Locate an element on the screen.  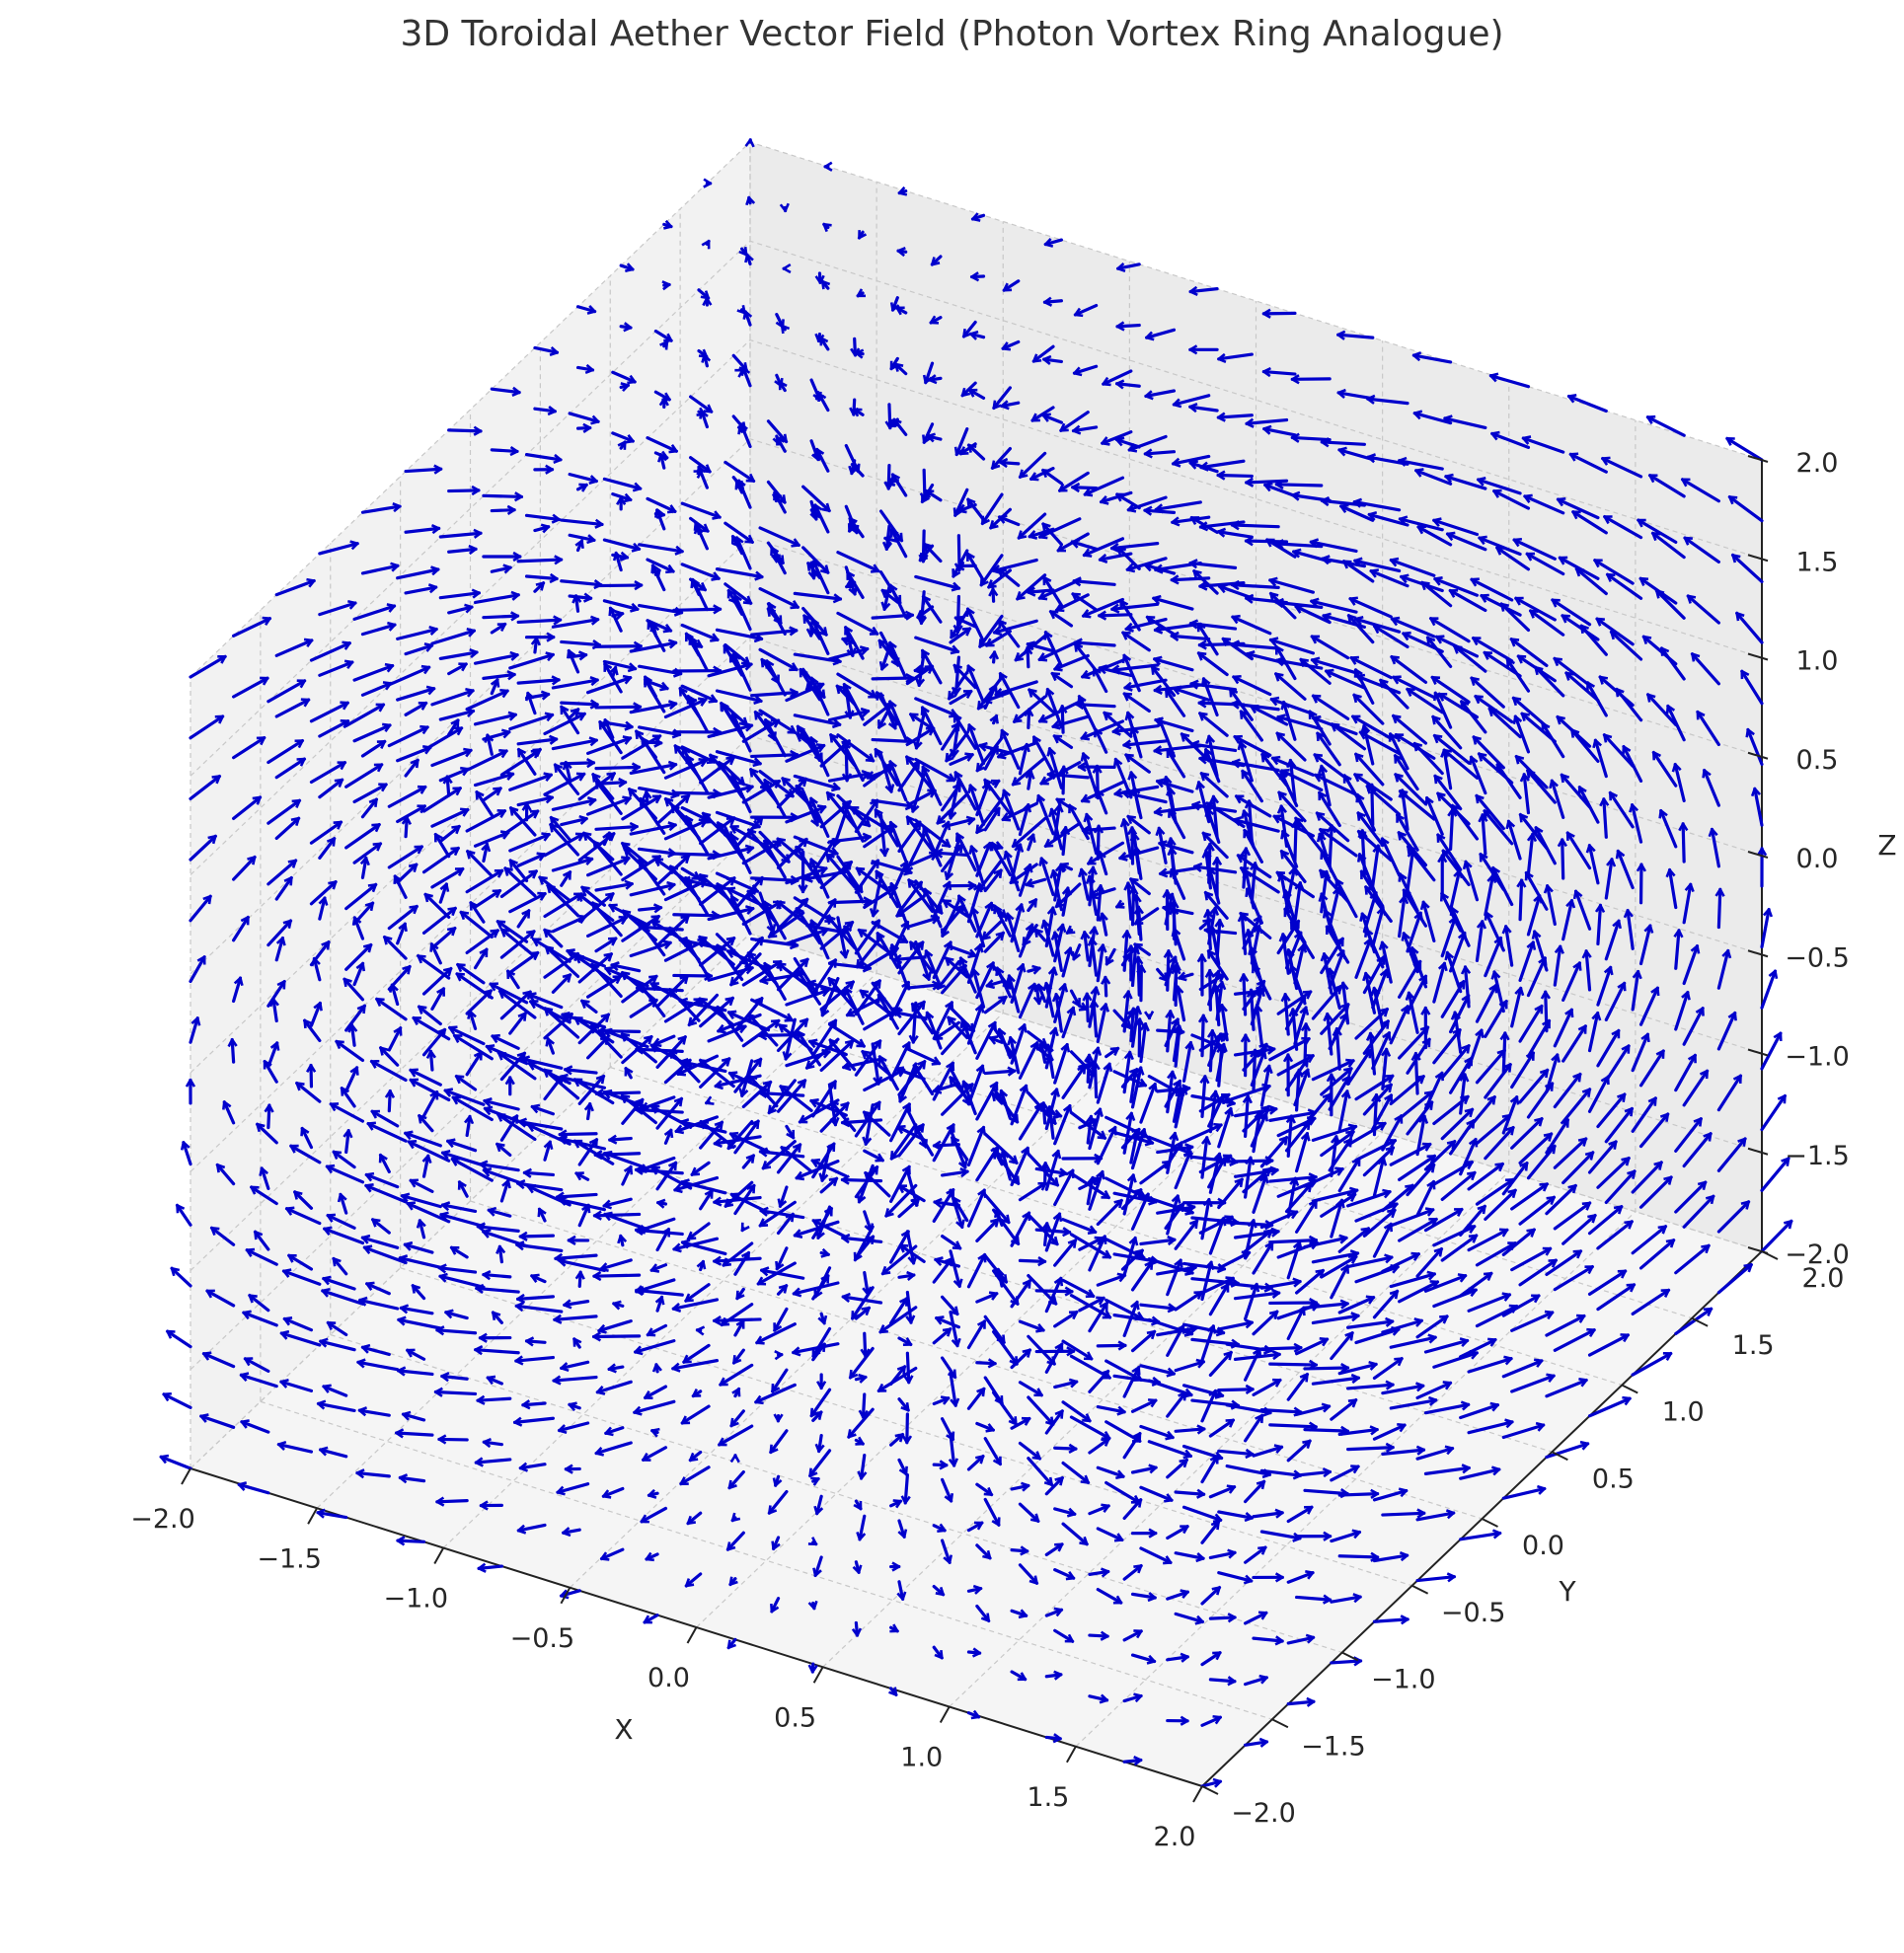
x-tick-label: −1.0 is located at coordinates (415, 1599).